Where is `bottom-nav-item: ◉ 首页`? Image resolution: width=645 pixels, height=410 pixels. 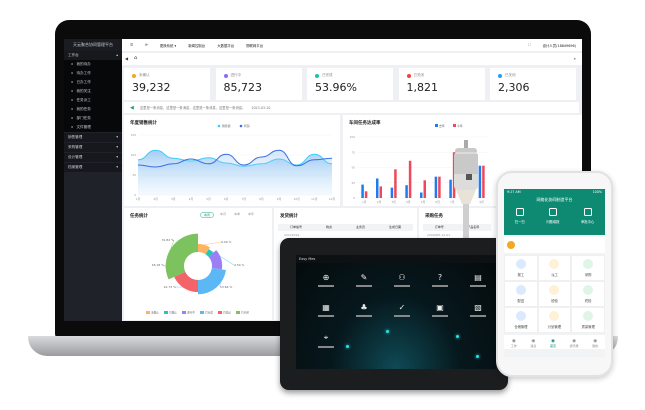 bottom-nav-item: ◉ 首页 is located at coordinates (553, 343).